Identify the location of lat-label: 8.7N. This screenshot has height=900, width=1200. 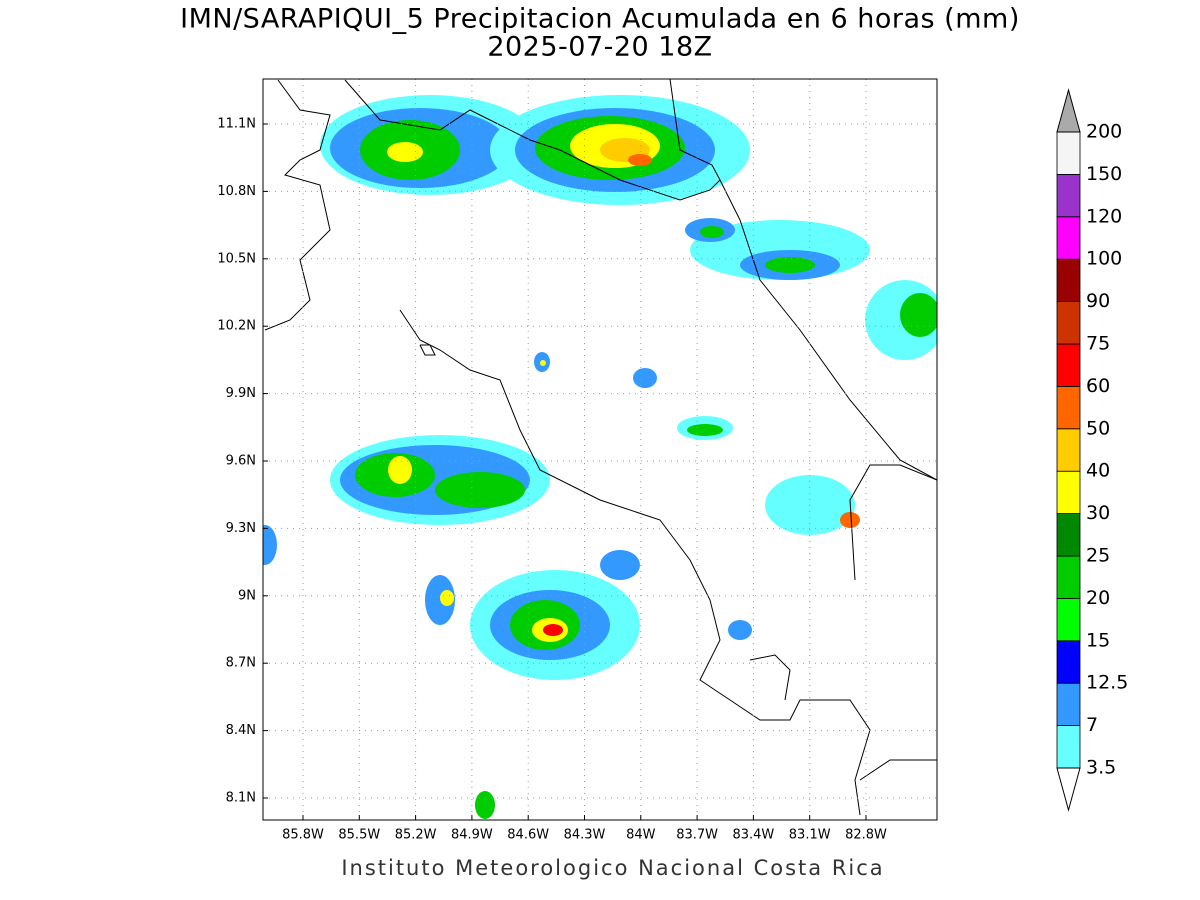
(241, 663).